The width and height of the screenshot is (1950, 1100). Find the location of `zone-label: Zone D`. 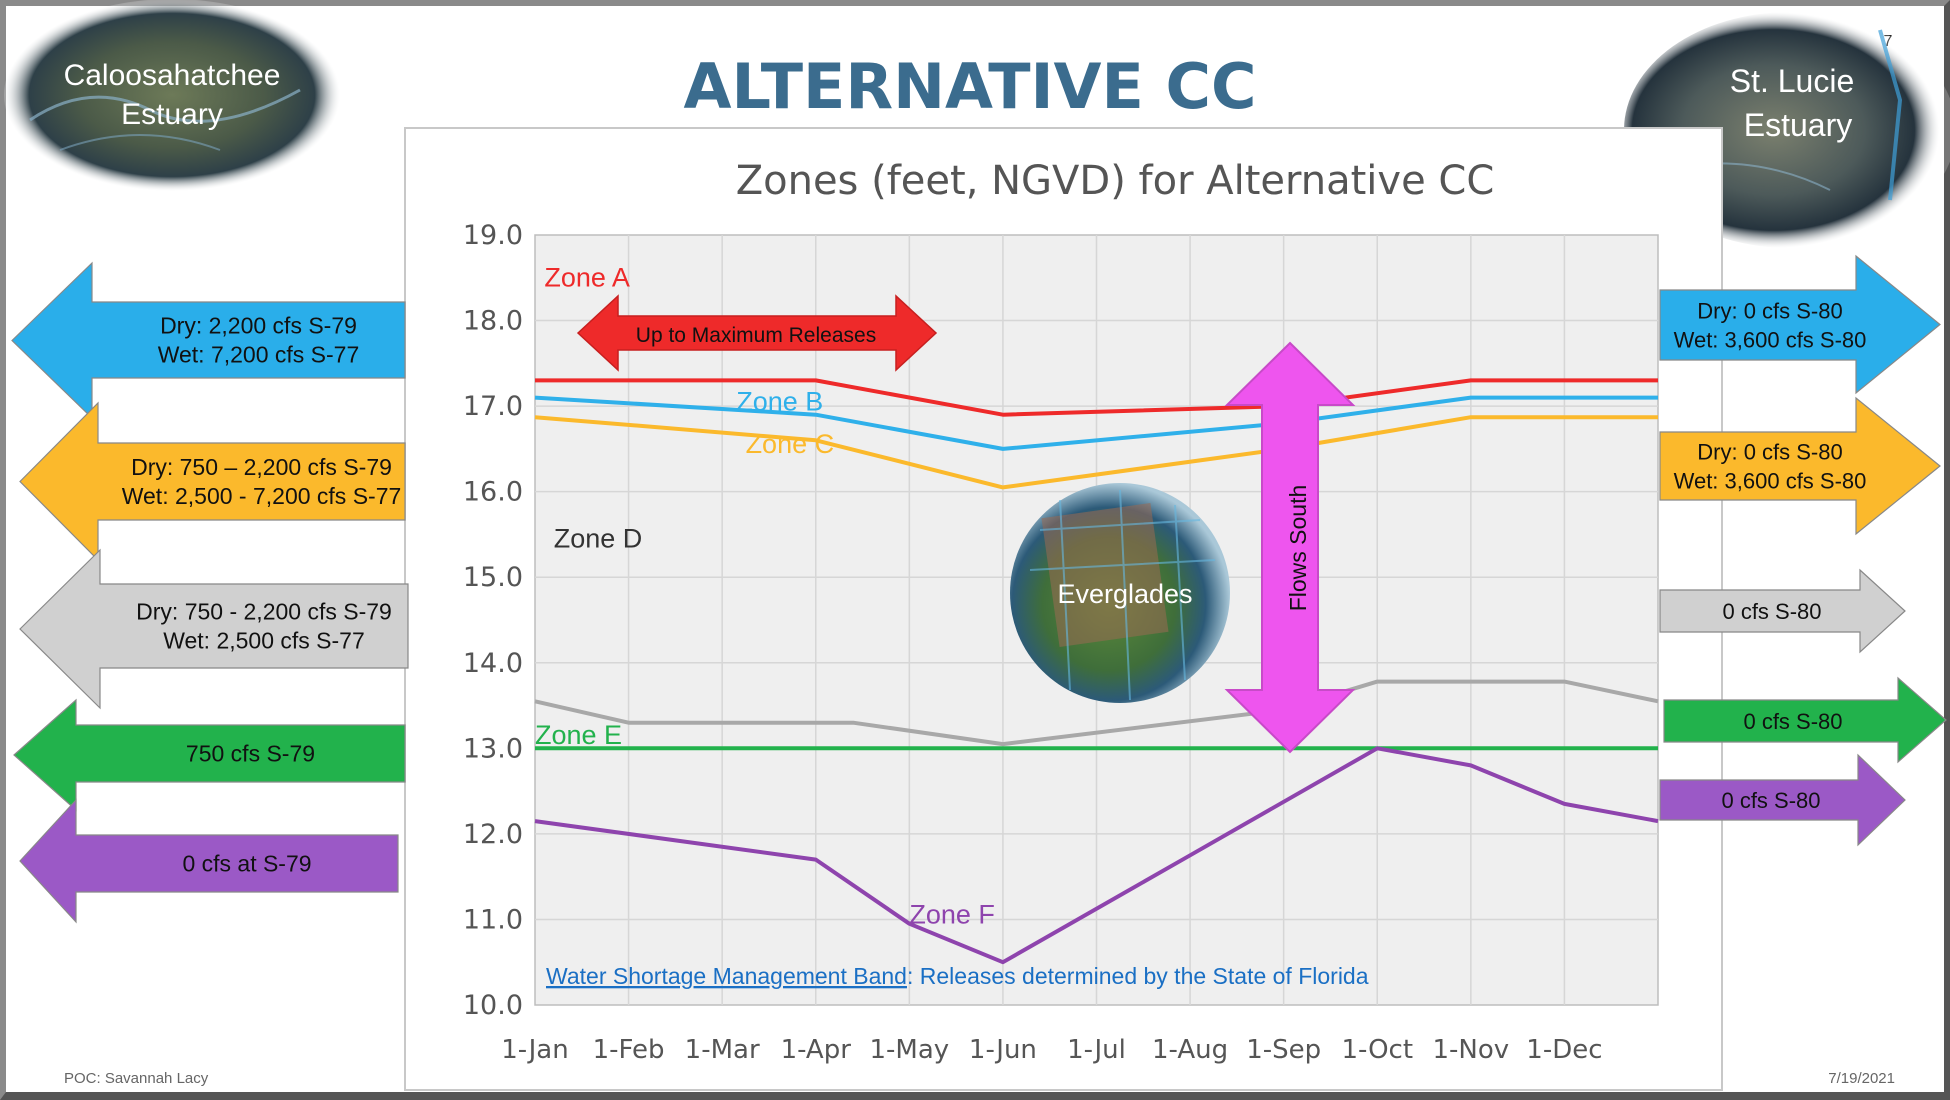

zone-label: Zone D is located at coordinates (598, 538).